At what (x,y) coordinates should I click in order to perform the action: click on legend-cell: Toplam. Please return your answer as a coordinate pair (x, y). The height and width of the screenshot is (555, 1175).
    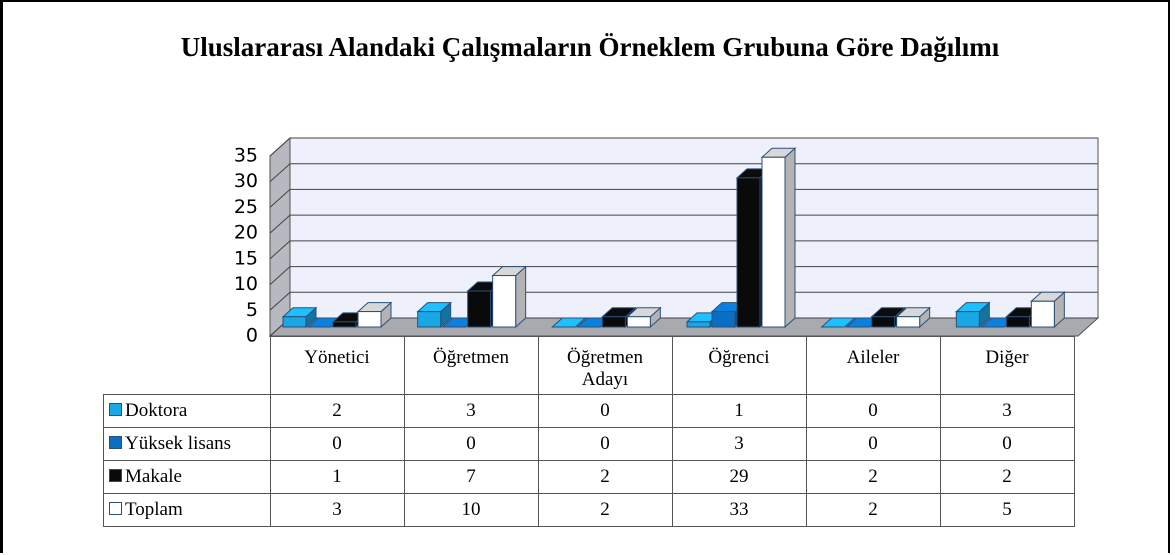
    Looking at the image, I should click on (187, 510).